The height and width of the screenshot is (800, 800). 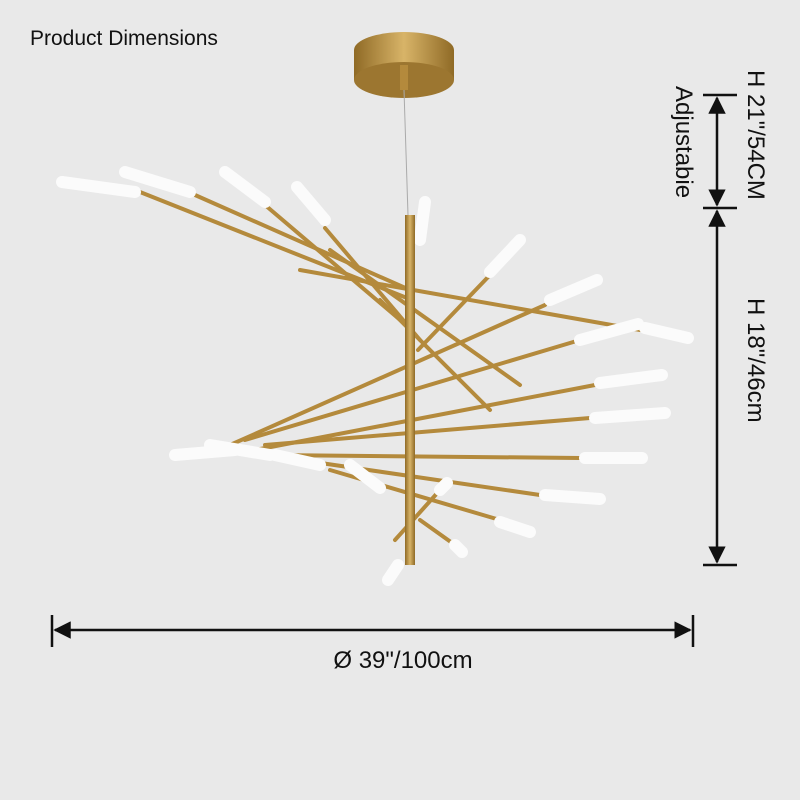 What do you see at coordinates (755, 135) in the screenshot?
I see `adjustable-height: H 21"/54CM` at bounding box center [755, 135].